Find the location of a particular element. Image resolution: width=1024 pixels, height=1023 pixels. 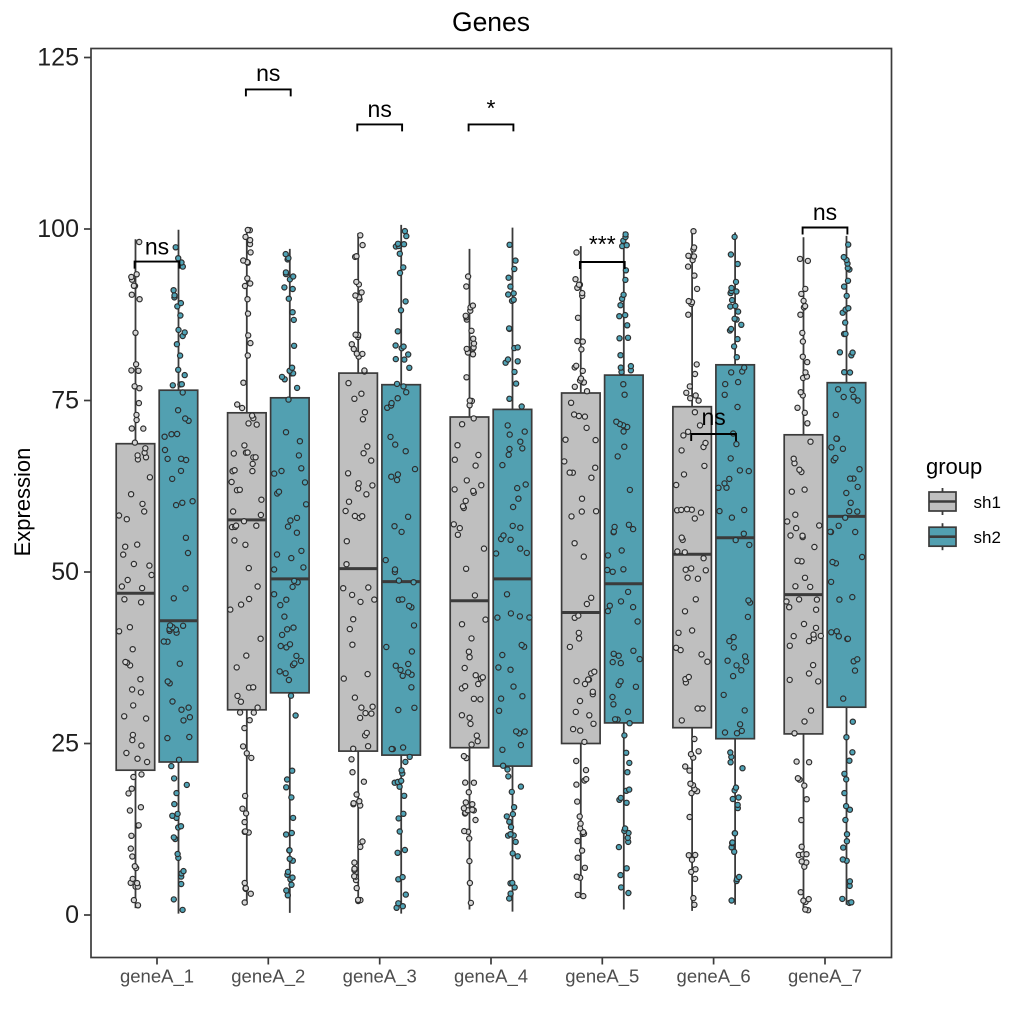

svg-text: 50 is located at coordinates (65, 572).